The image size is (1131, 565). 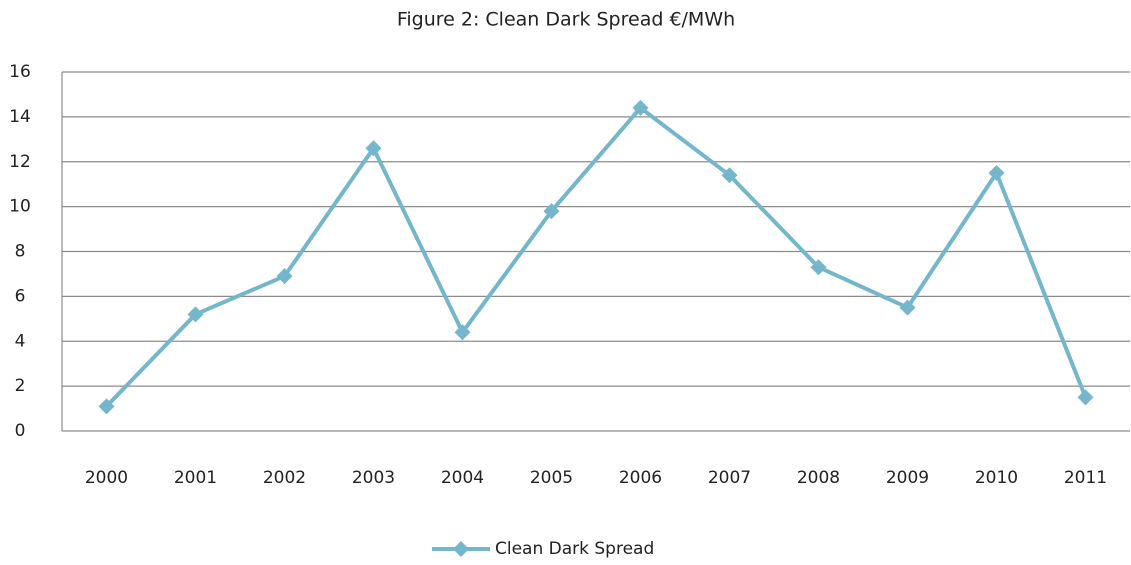 I want to click on y-tick-label: 4, so click(x=20, y=341).